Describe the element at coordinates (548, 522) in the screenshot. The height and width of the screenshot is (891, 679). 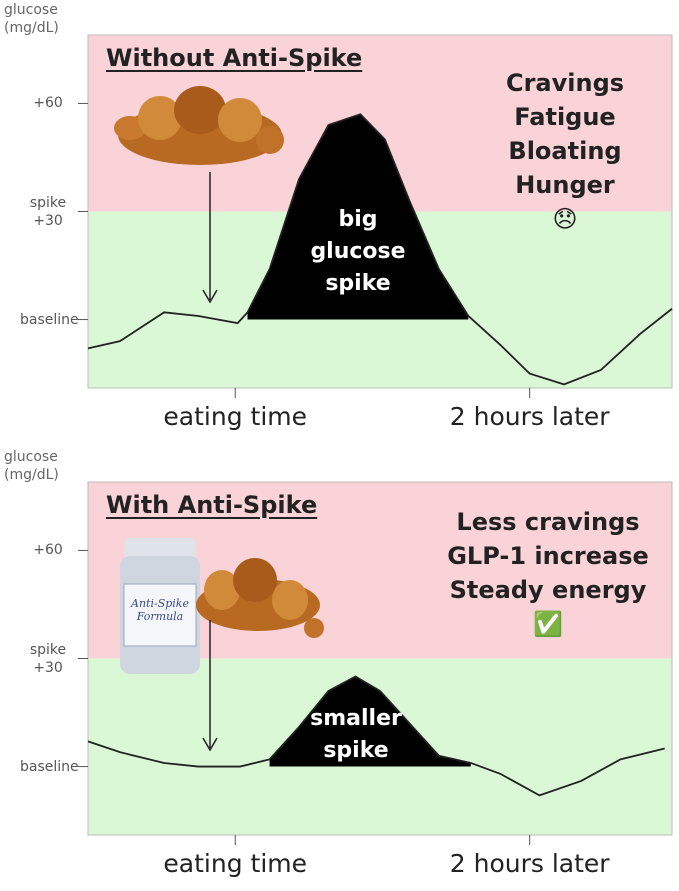
I see `effect-item: Less cravings` at that location.